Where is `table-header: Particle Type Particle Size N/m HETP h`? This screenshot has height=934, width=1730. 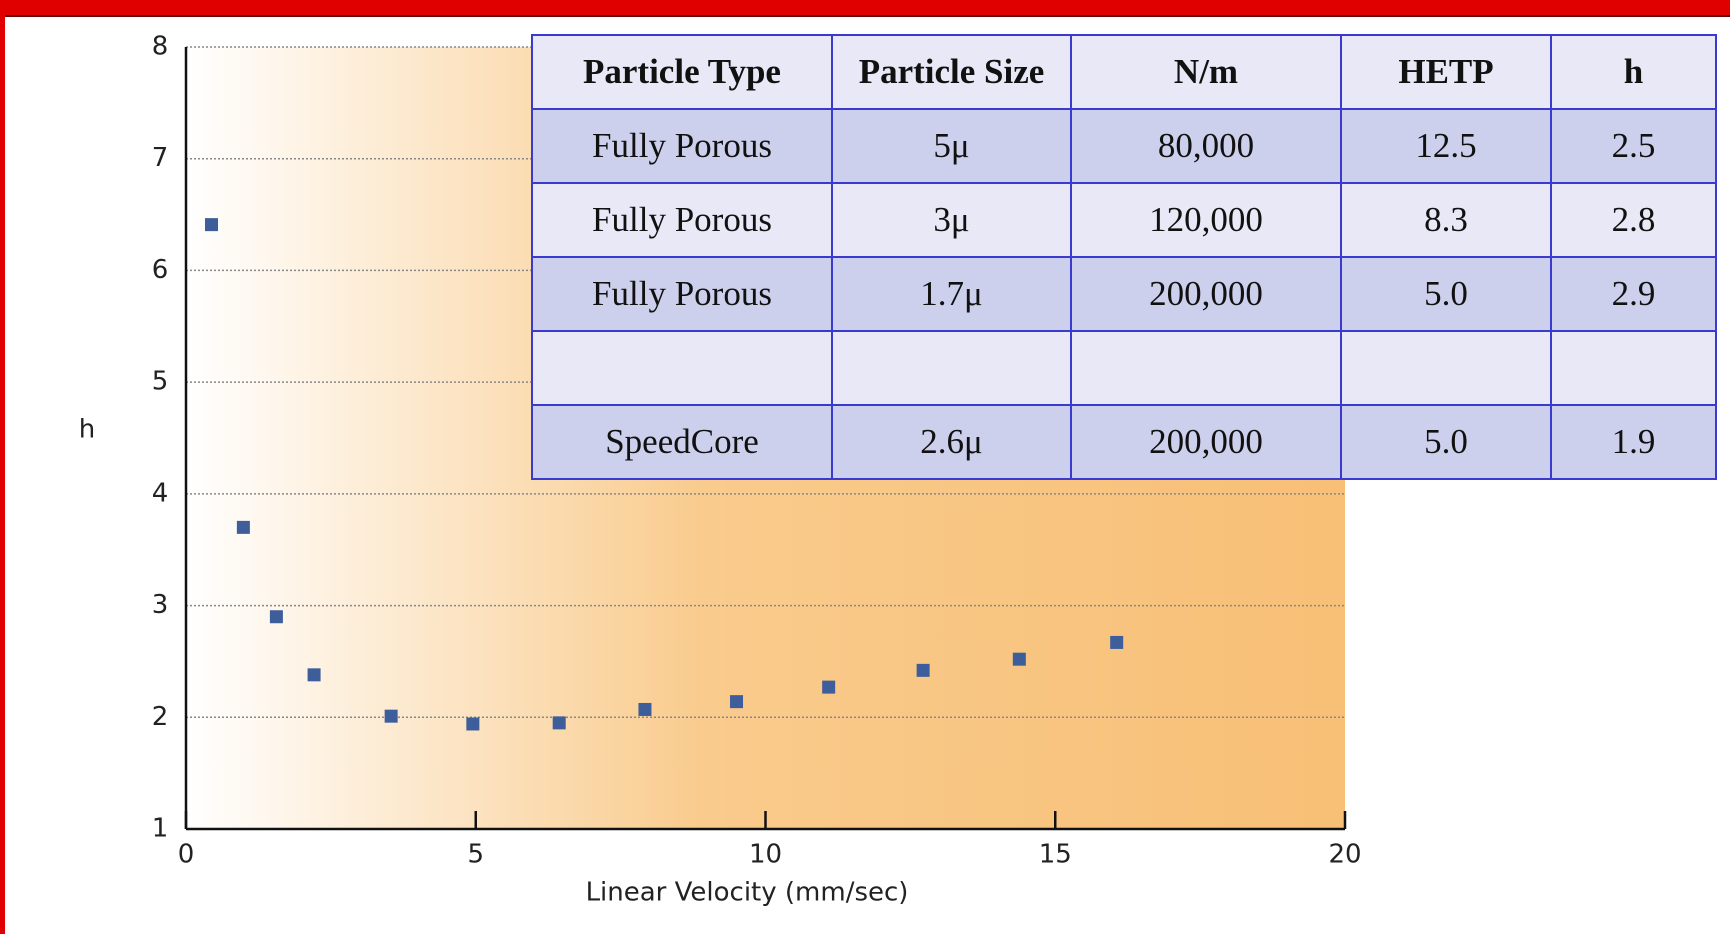
table-header: Particle Type Particle Size N/m HETP h is located at coordinates (1124, 72).